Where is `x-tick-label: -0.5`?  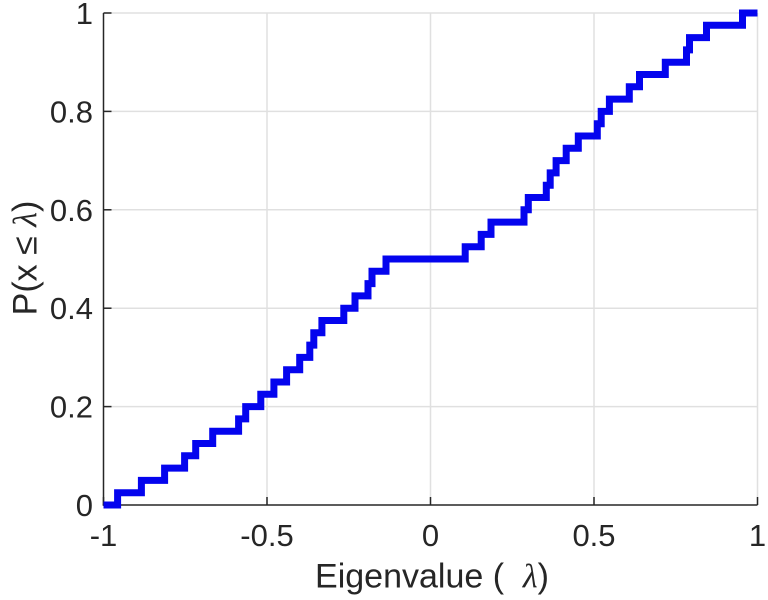
x-tick-label: -0.5 is located at coordinates (266, 535).